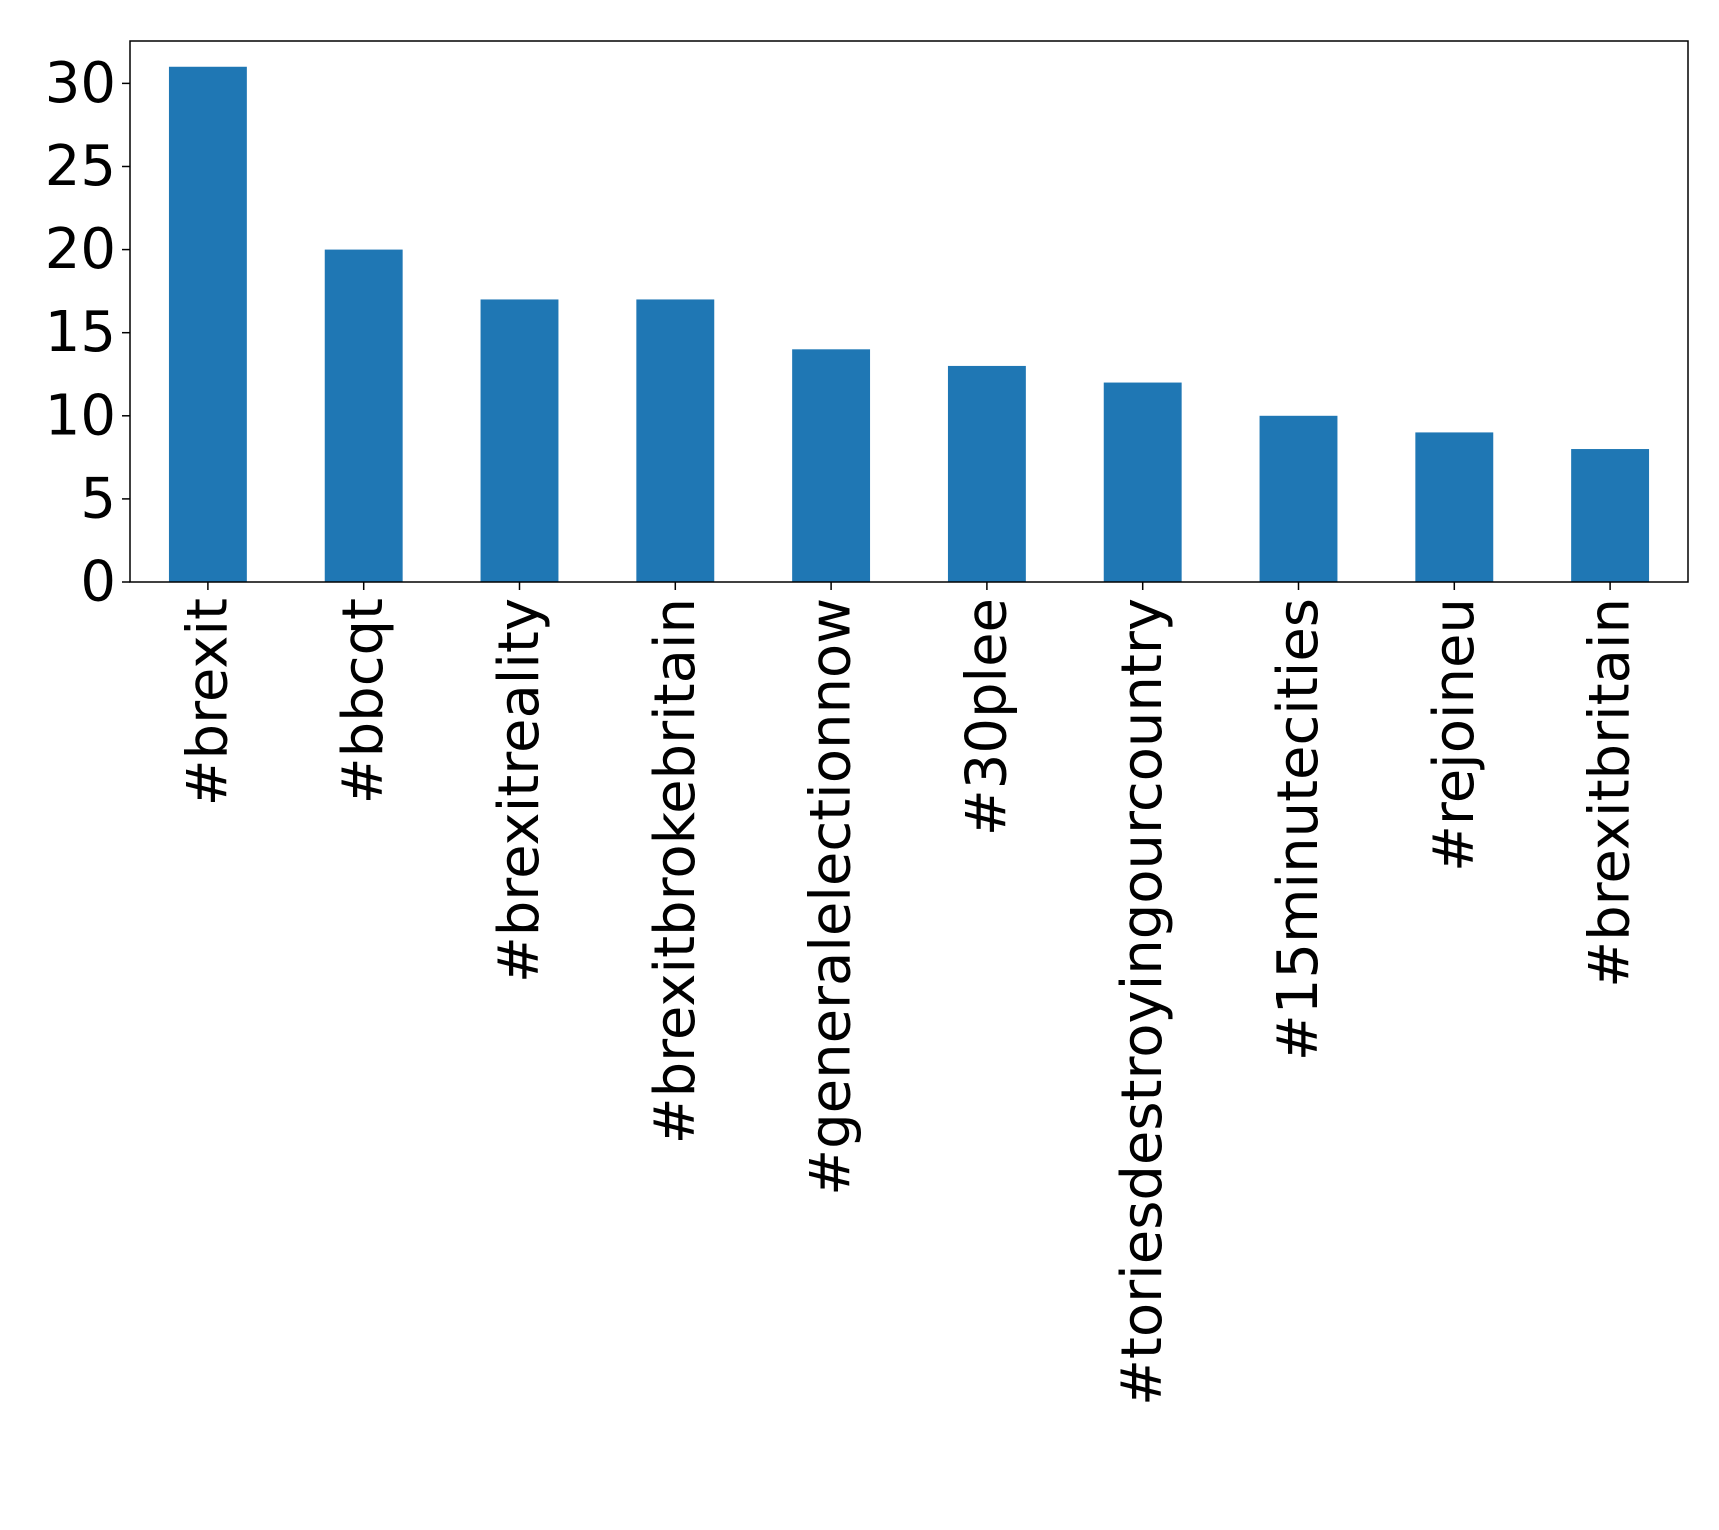  What do you see at coordinates (80, 332) in the screenshot?
I see `y-tick-label-3: 15` at bounding box center [80, 332].